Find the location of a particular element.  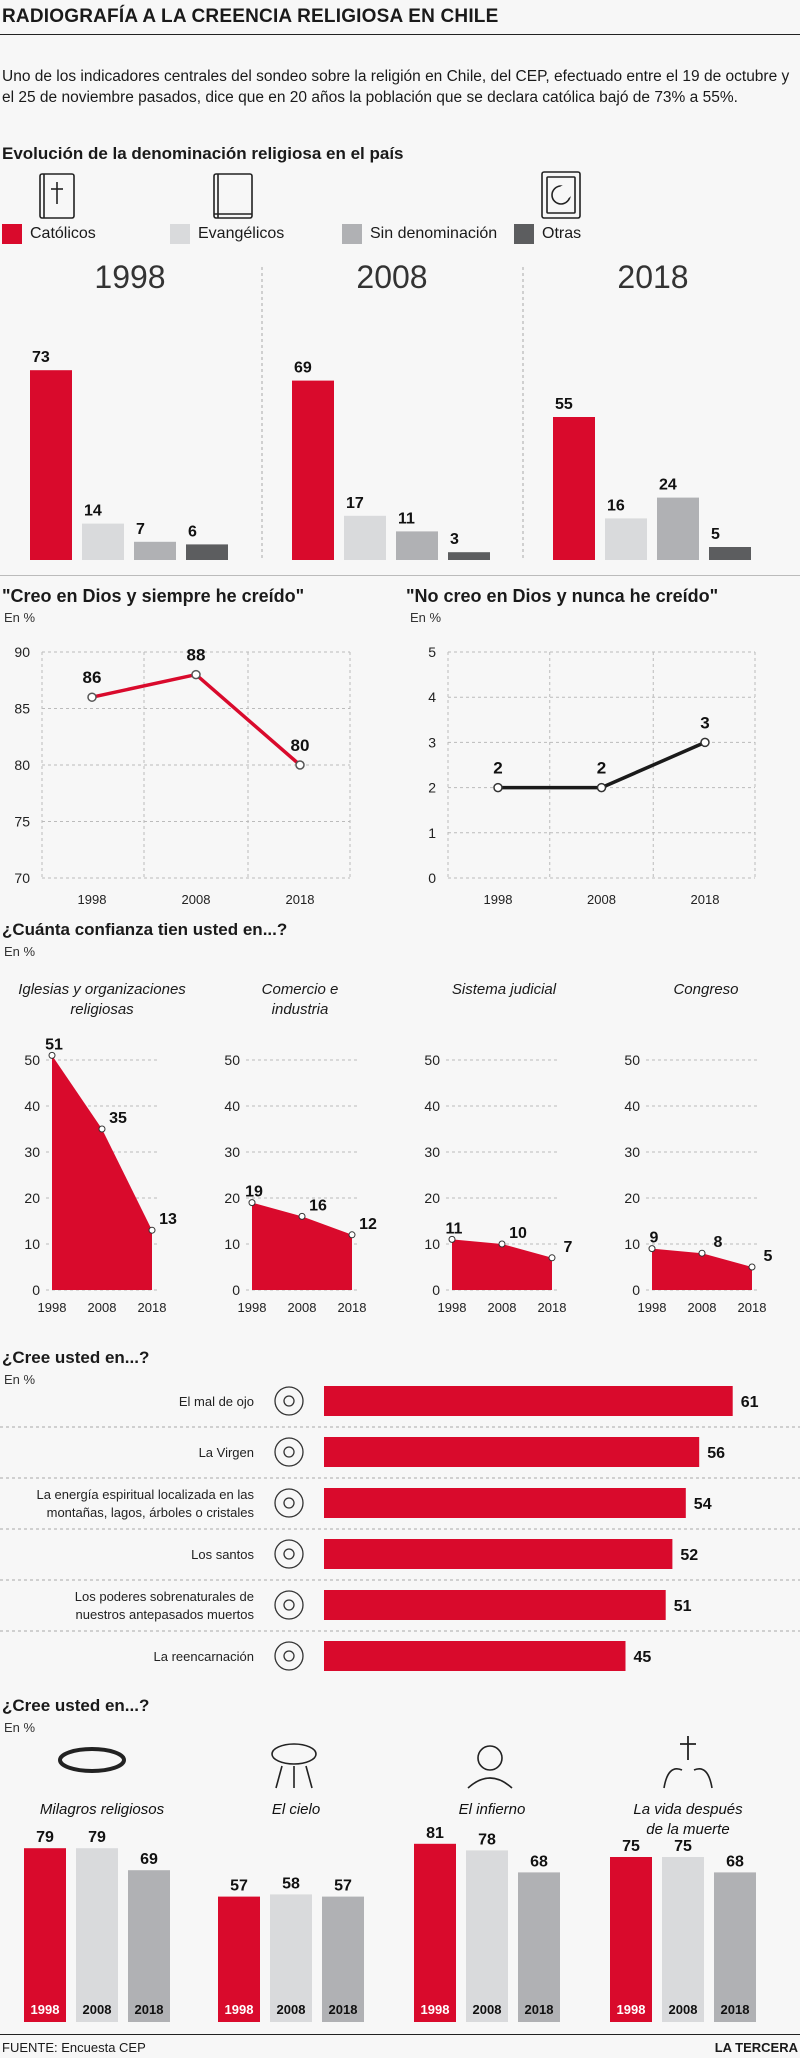

year-label: 2008 is located at coordinates (391, 277).